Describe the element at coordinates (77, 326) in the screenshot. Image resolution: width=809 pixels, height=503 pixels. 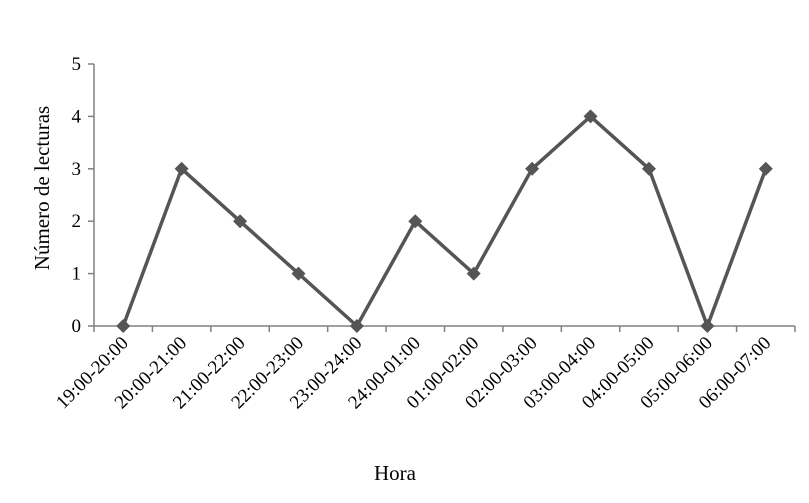
I see `y-tick-label: 0` at that location.